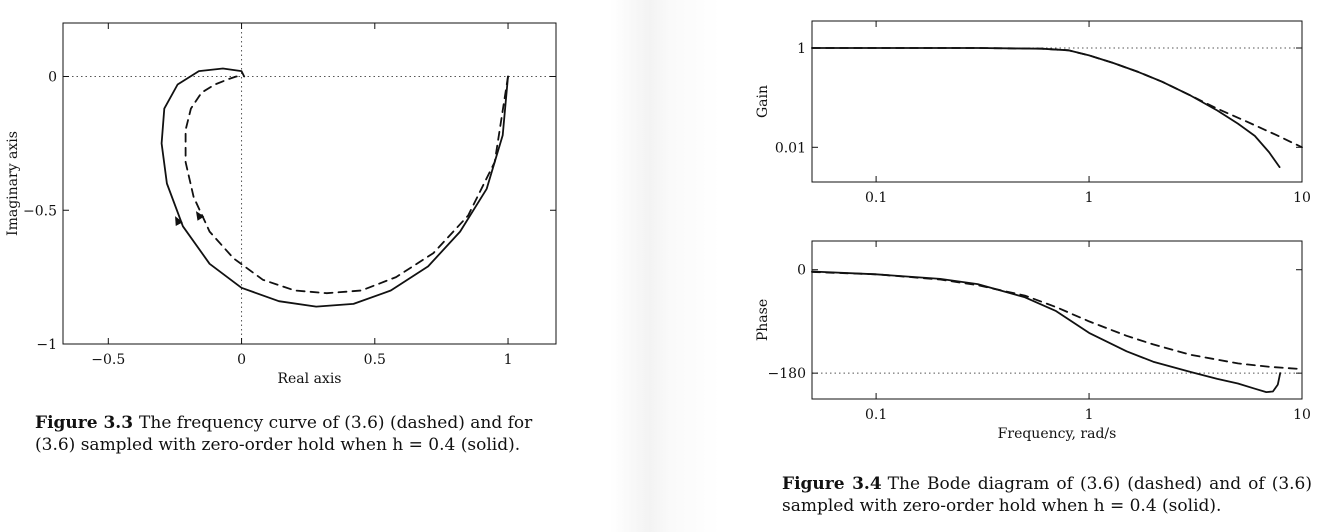 This screenshot has height=532, width=1337. Describe the element at coordinates (1057, 434) in the screenshot. I see `phase-x-axis-label: Frequency, rad/s` at that location.